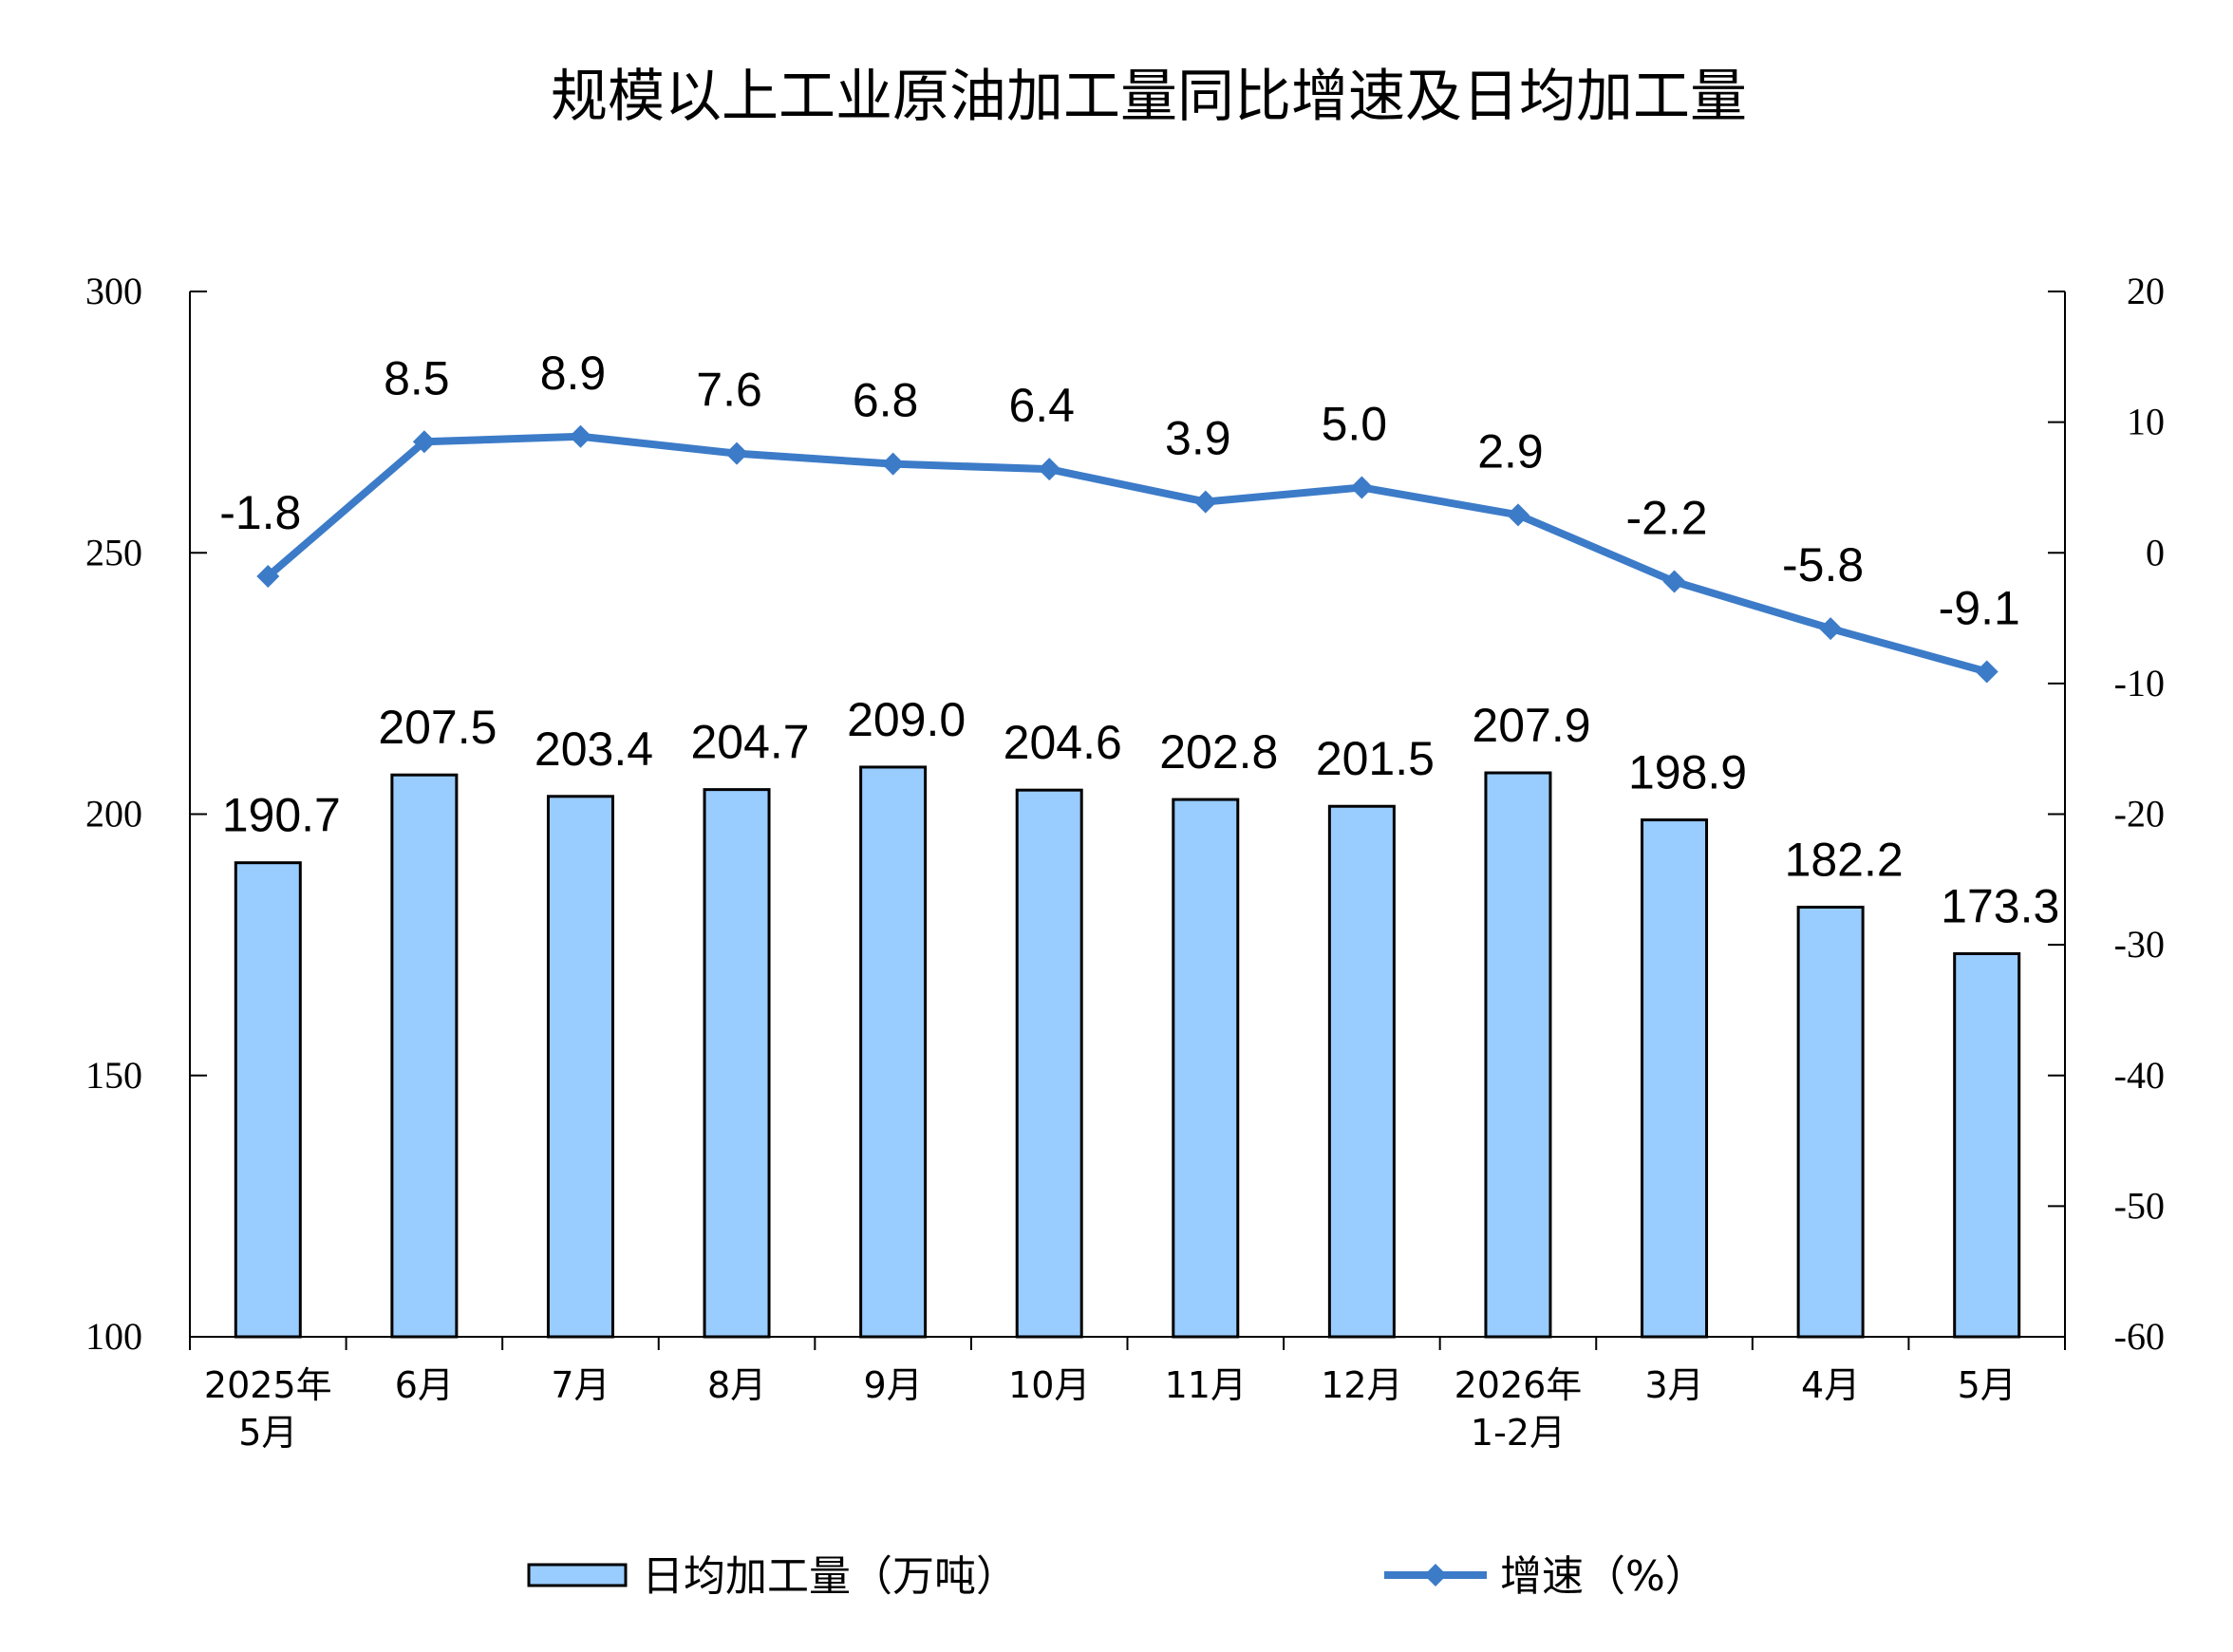 This screenshot has height=1652, width=2233. I want to click on x-tick-label-line: 1-2月, so click(1518, 1433).